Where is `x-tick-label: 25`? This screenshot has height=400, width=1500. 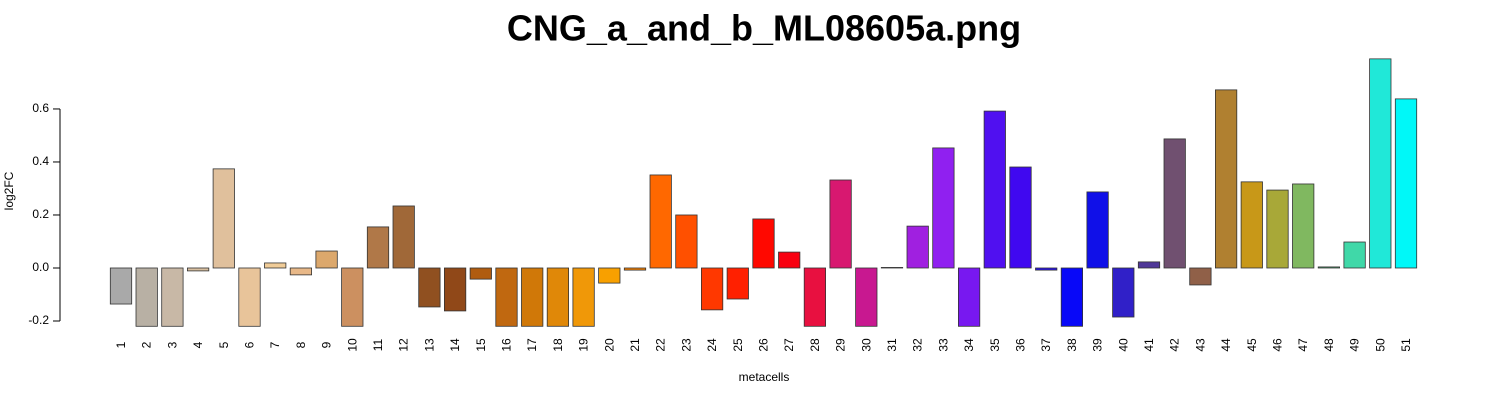 x-tick-label: 25 is located at coordinates (738, 345).